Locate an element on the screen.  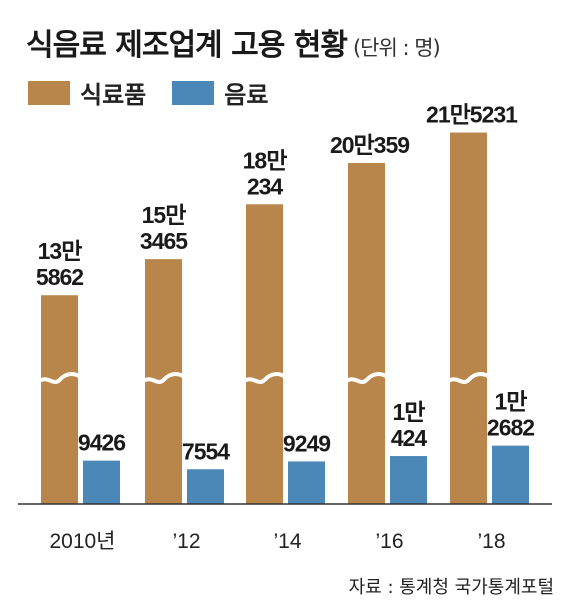
food-value-label-1-line-1: 15만 is located at coordinates (164, 215).